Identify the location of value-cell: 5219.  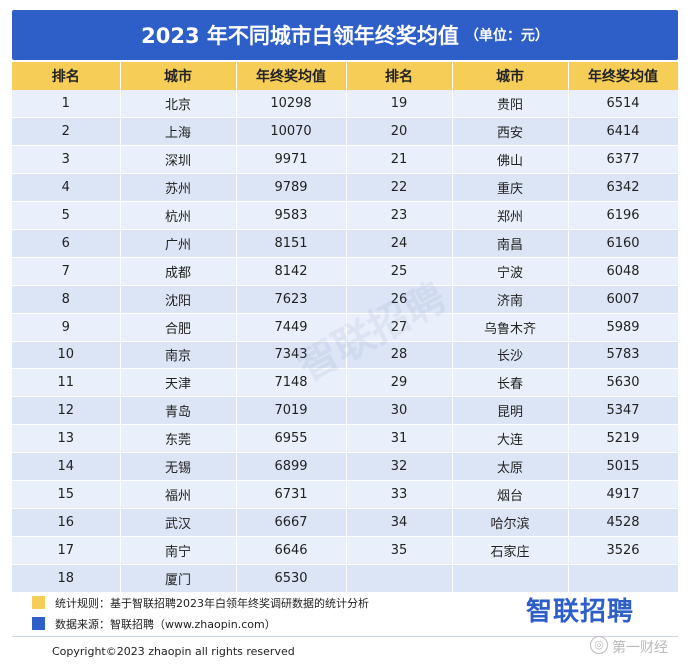
(623, 439).